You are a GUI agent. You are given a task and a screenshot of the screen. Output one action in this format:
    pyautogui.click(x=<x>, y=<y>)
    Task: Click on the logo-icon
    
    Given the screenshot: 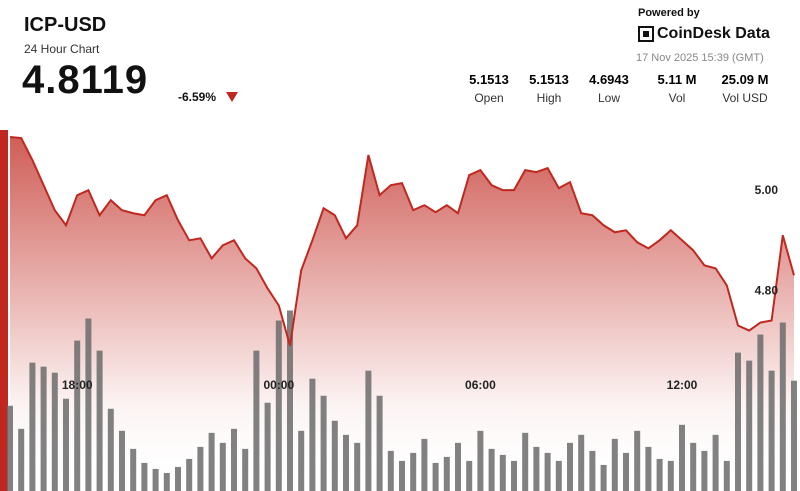 What is the action you would take?
    pyautogui.click(x=646, y=34)
    